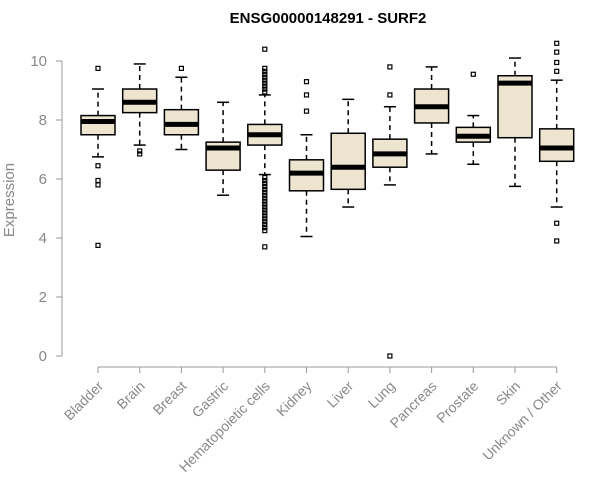 The width and height of the screenshot is (600, 500). What do you see at coordinates (522, 421) in the screenshot?
I see `x-tick-label: Unknown / Other` at bounding box center [522, 421].